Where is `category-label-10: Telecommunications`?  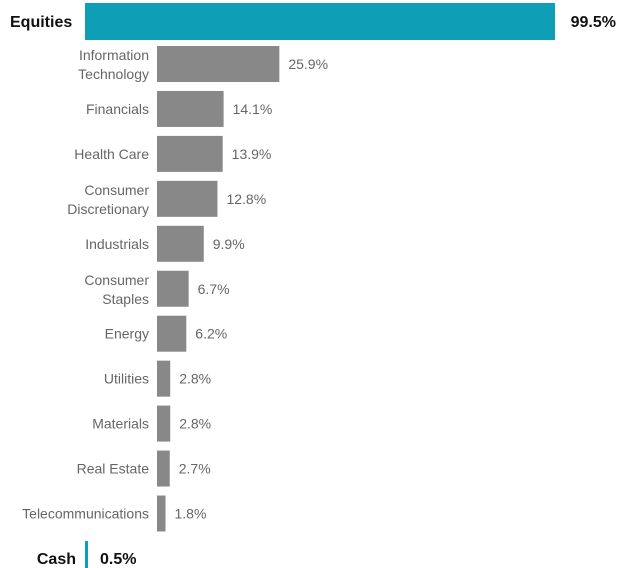 category-label-10: Telecommunications is located at coordinates (85, 514).